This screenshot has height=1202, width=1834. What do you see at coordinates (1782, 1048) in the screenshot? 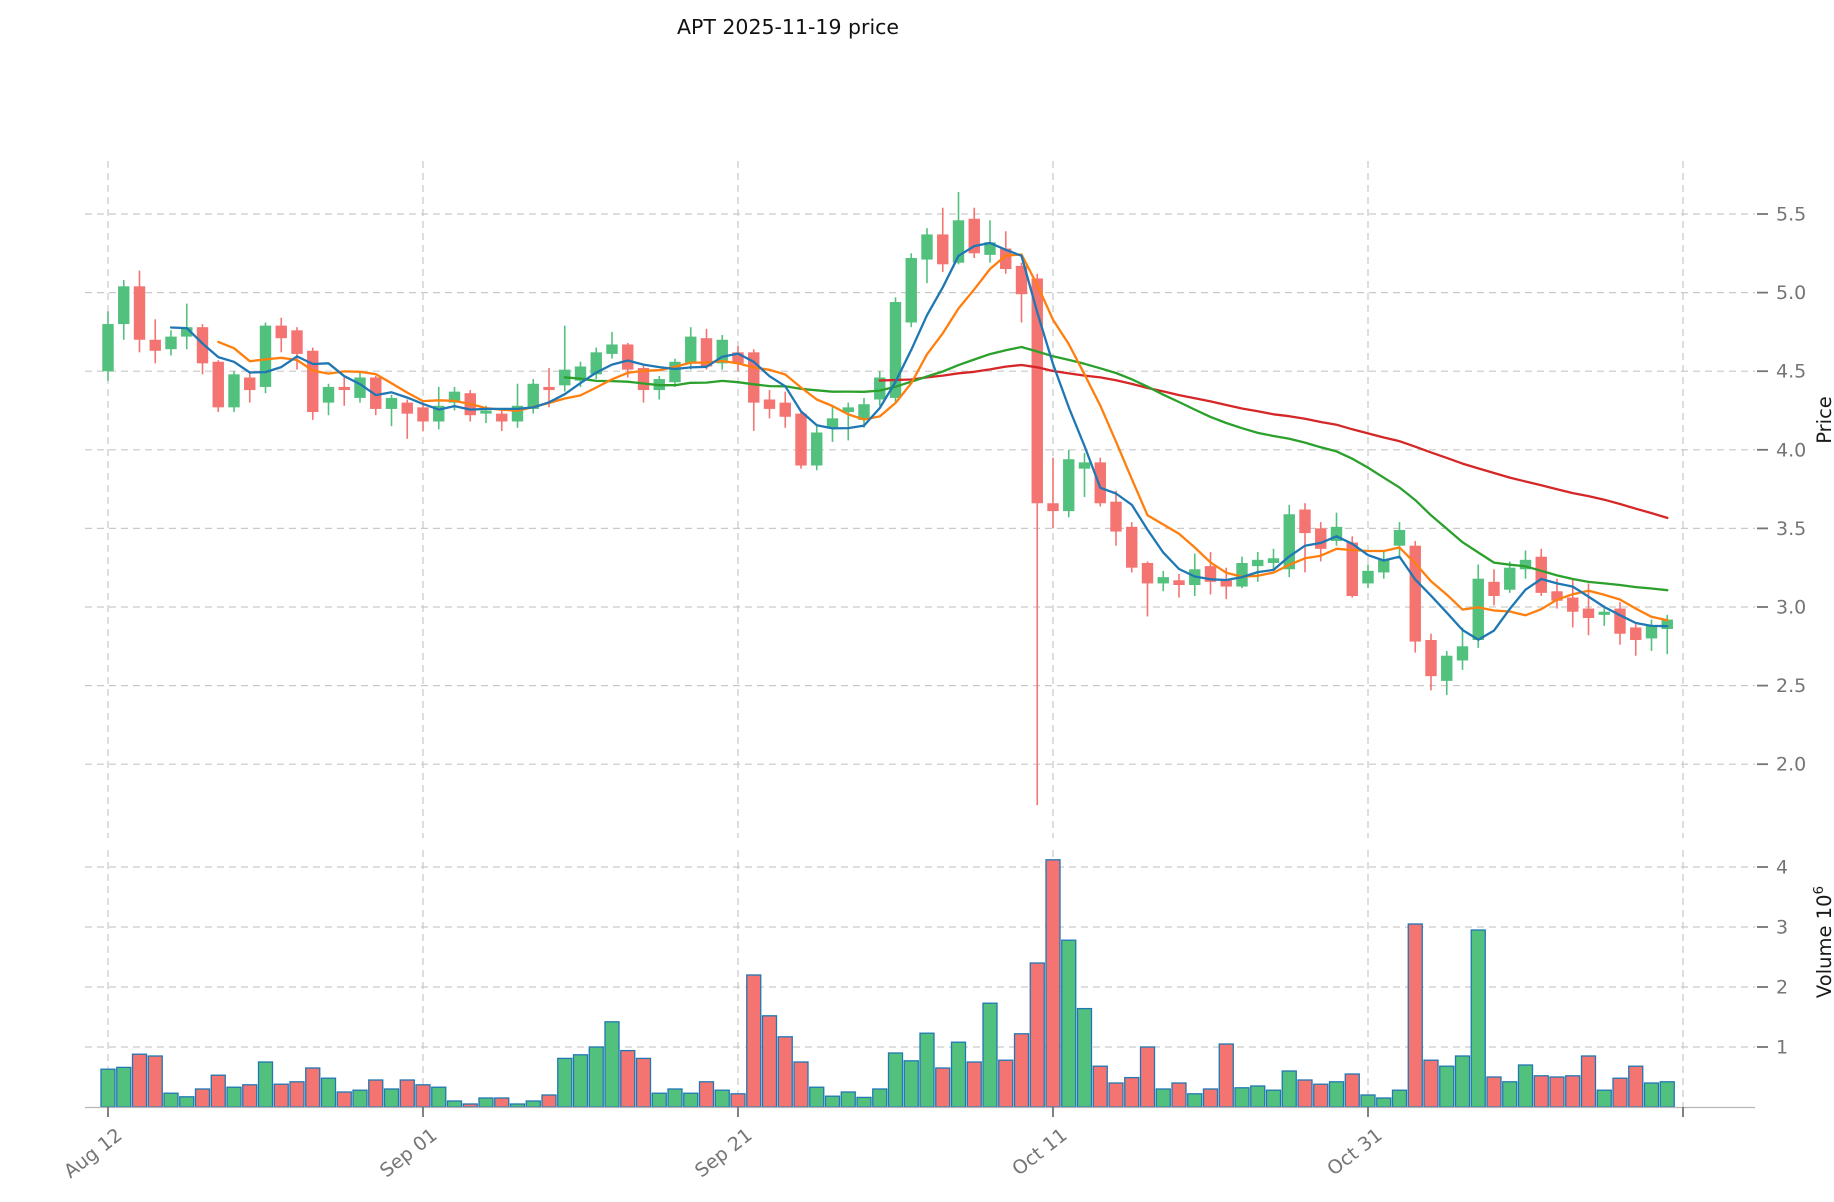
I see `volume-tick-label: 1` at bounding box center [1782, 1048].